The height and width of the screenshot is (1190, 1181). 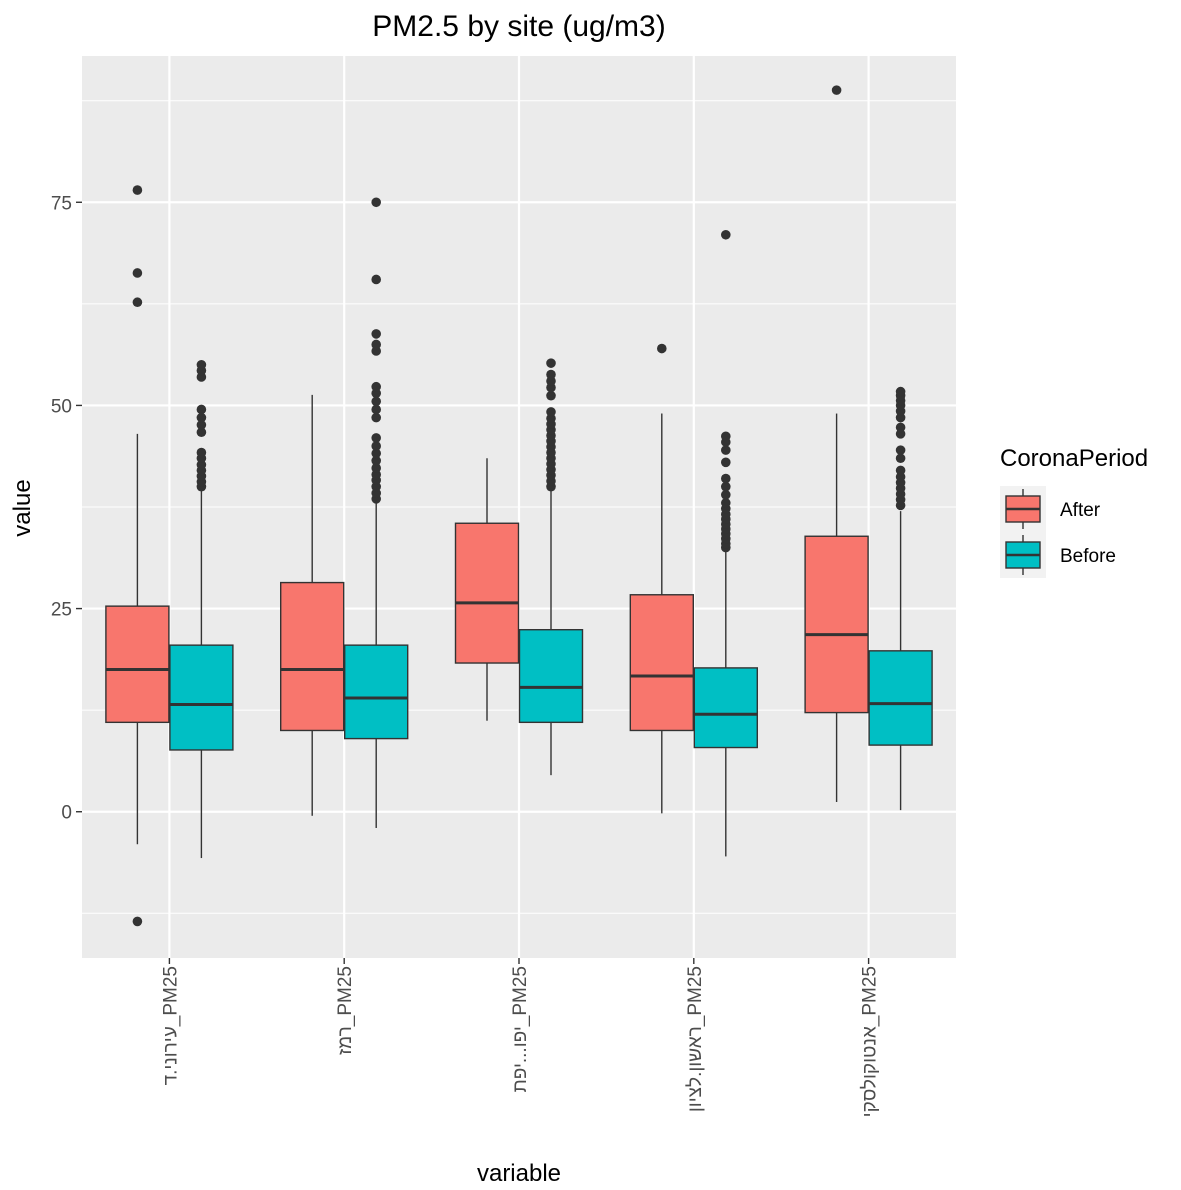 What do you see at coordinates (870, 1041) in the screenshot?
I see `x-tick-label: אנטוקולסקי_PM25` at bounding box center [870, 1041].